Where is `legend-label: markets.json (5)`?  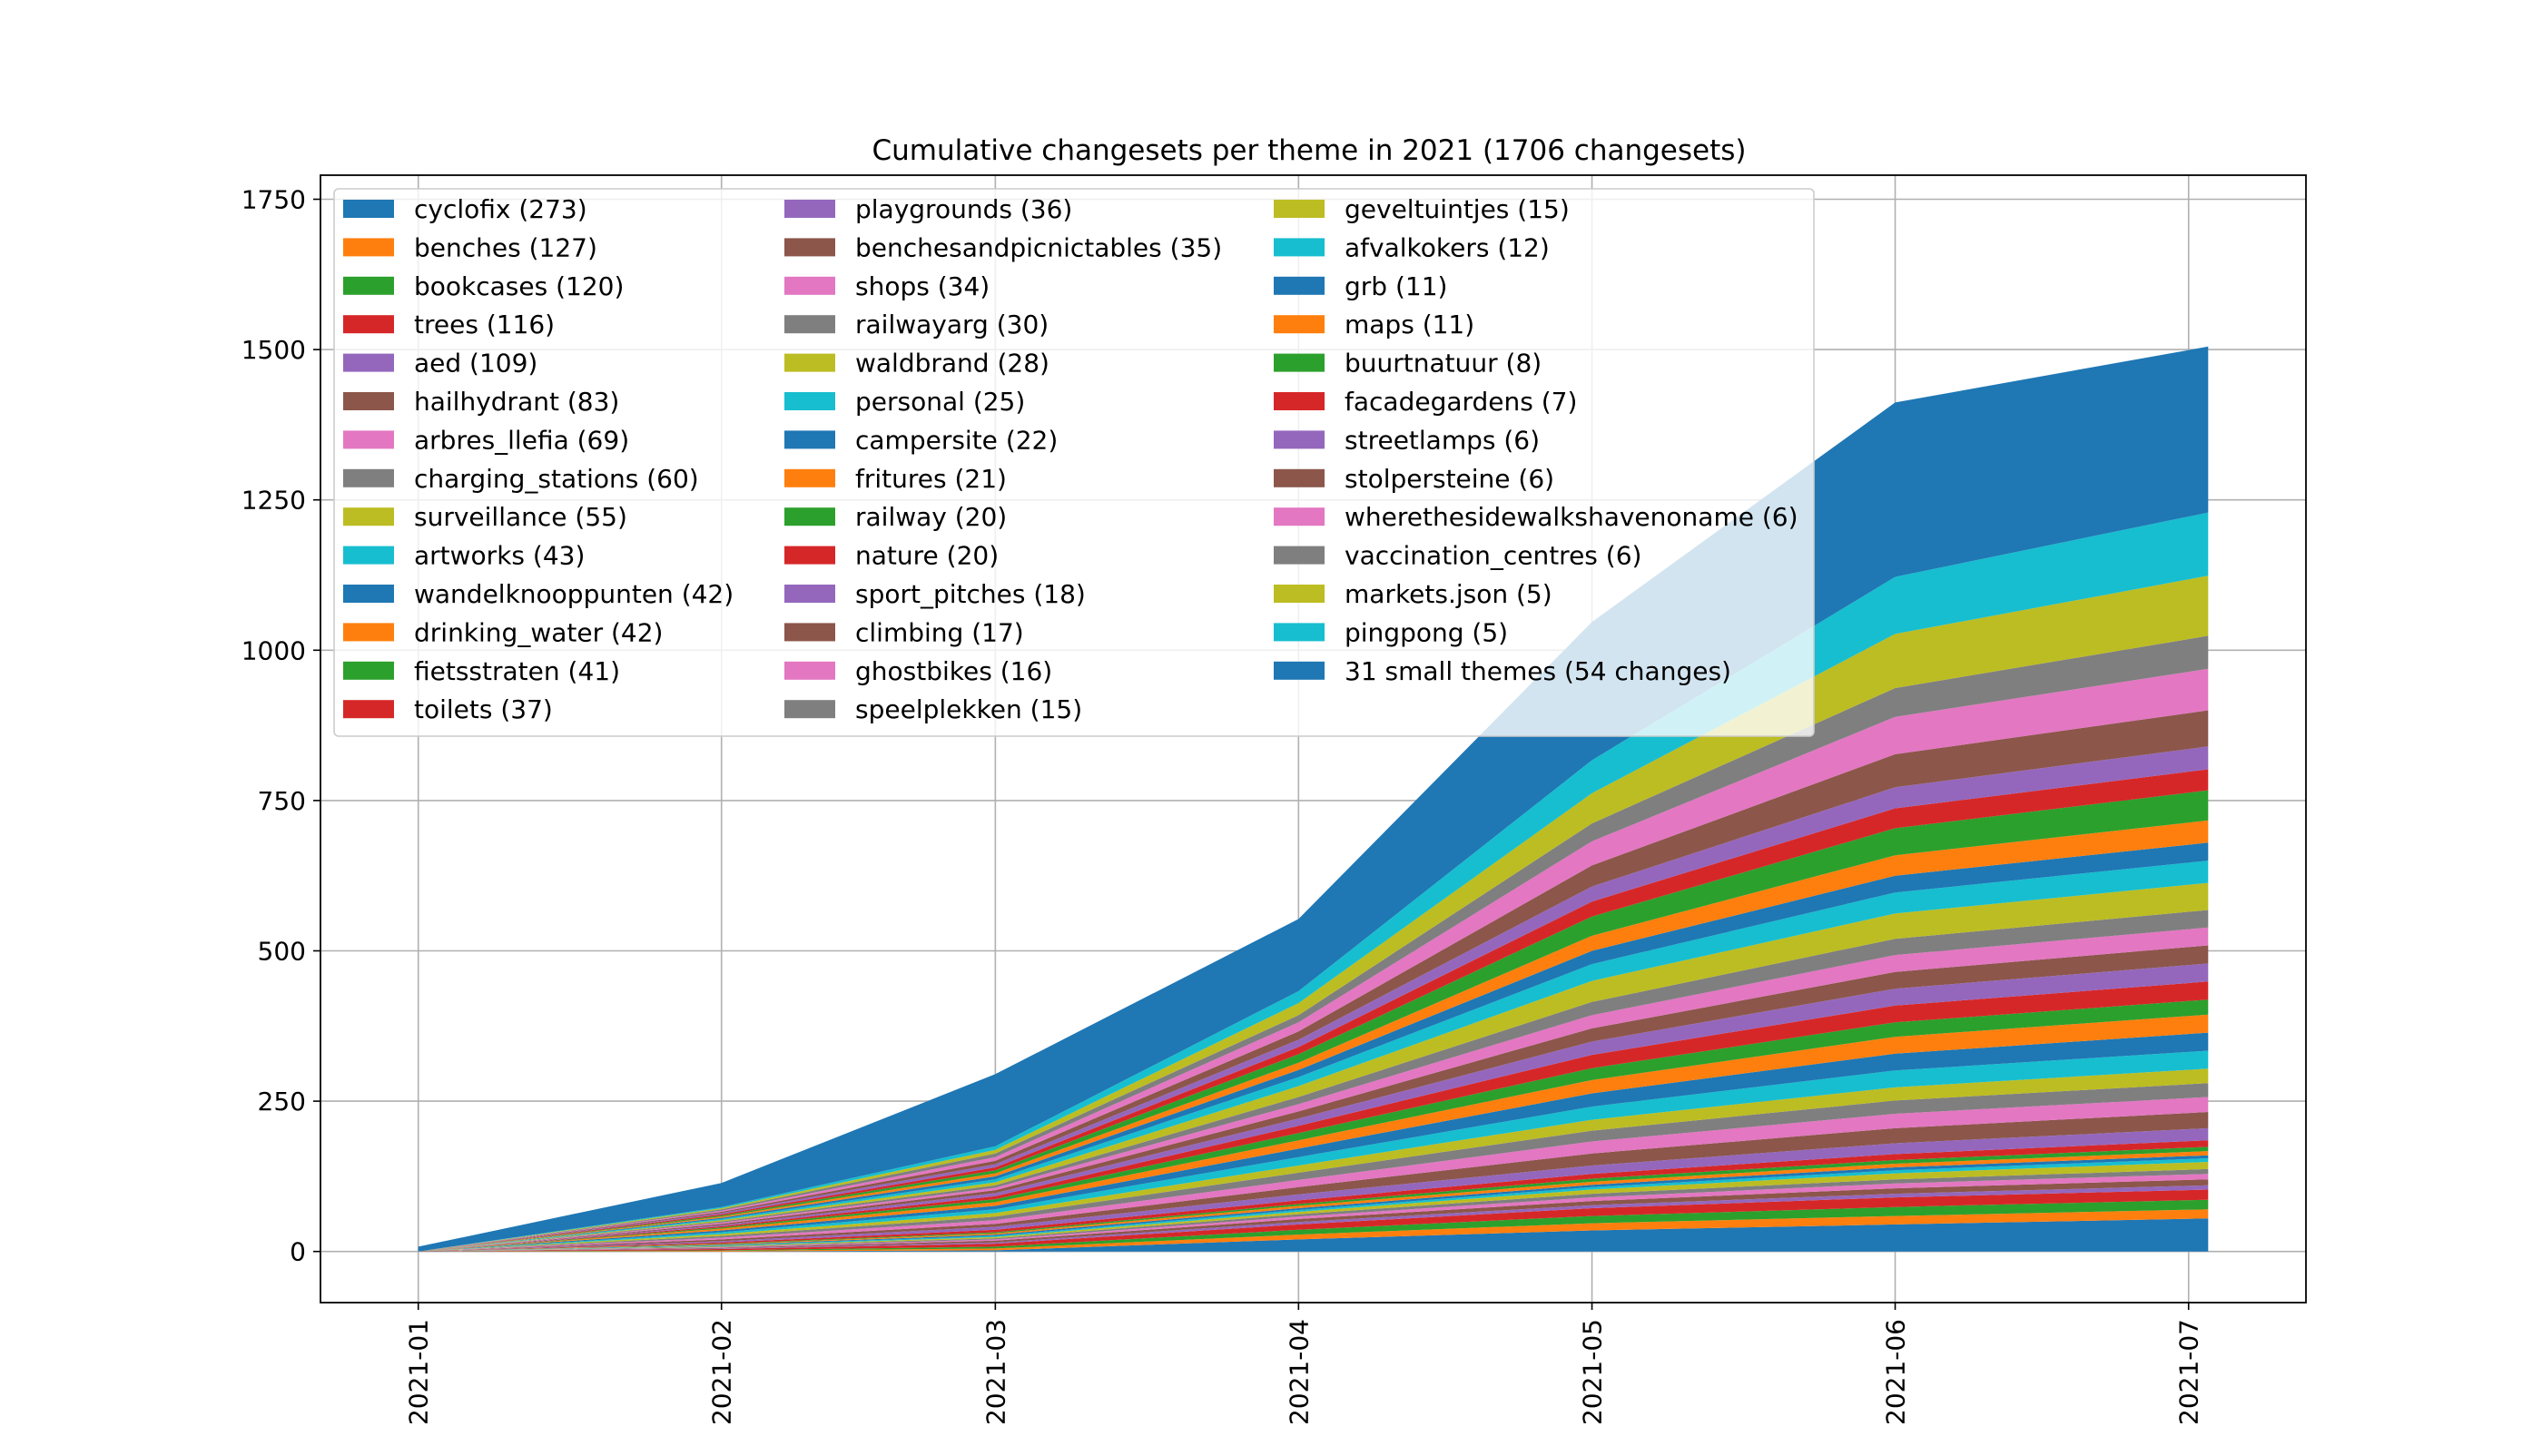
legend-label: markets.json (5) is located at coordinates (1448, 594).